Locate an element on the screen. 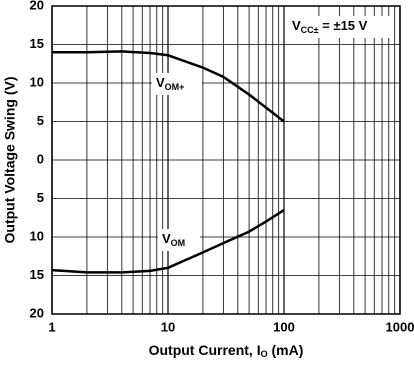 Image resolution: width=414 pixels, height=366 pixels. x-tick-label: 10 is located at coordinates (168, 326).